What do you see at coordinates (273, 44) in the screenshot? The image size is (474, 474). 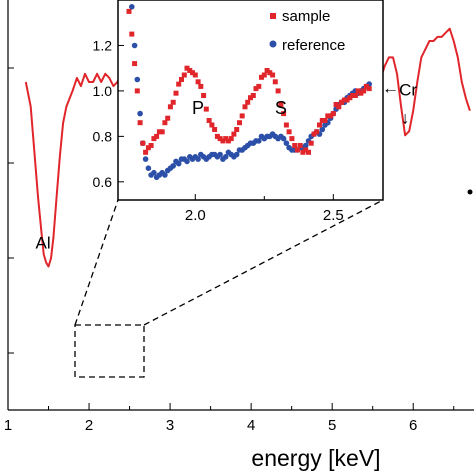 I see `legend-marker-reference` at bounding box center [273, 44].